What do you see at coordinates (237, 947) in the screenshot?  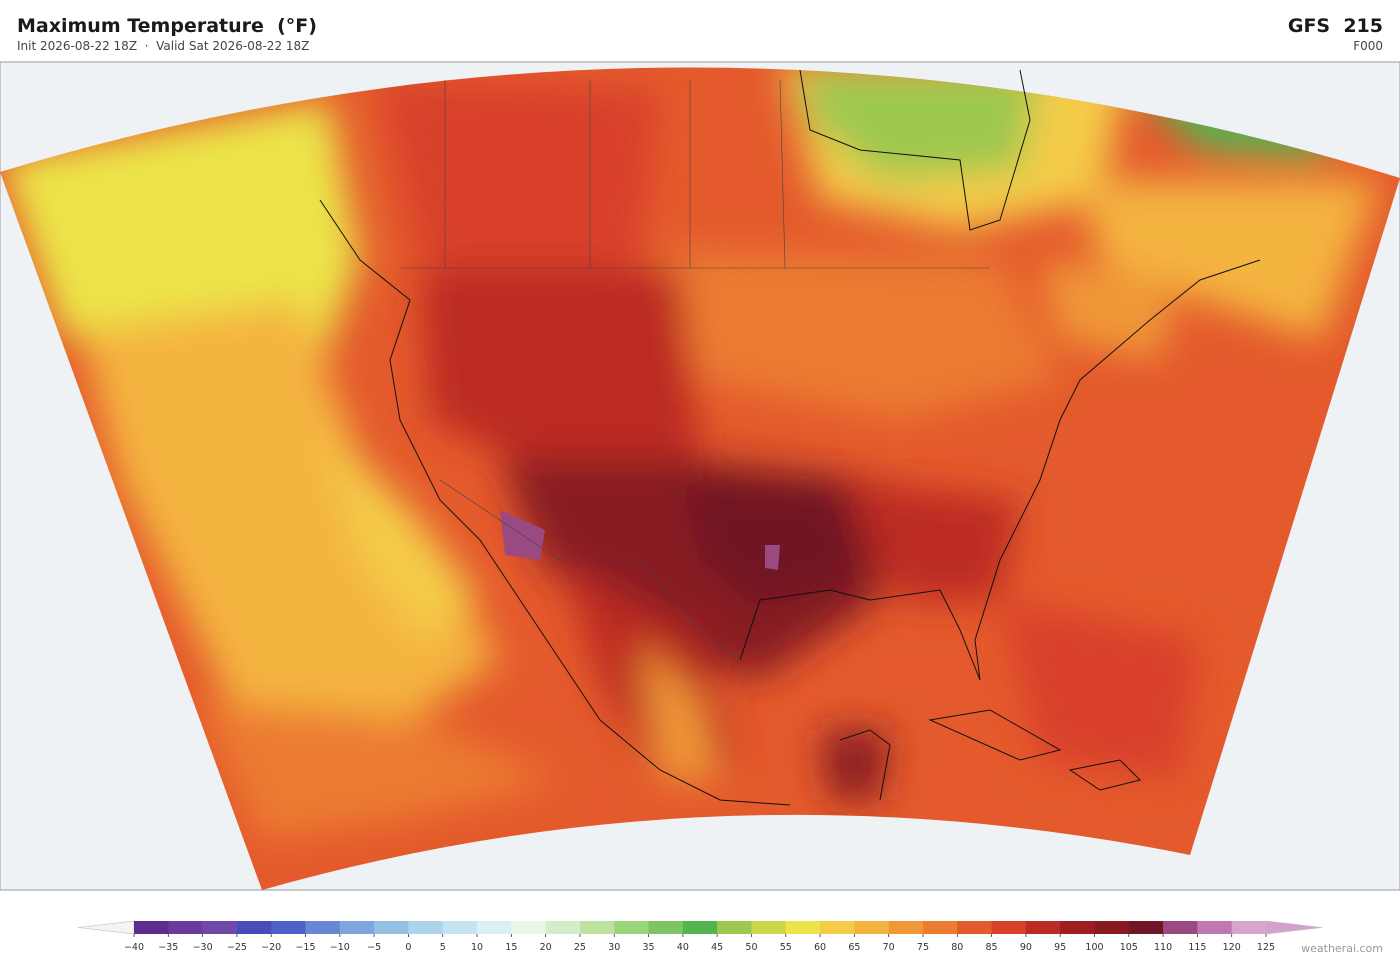 I see `colorbar-tick-label: −25` at bounding box center [237, 947].